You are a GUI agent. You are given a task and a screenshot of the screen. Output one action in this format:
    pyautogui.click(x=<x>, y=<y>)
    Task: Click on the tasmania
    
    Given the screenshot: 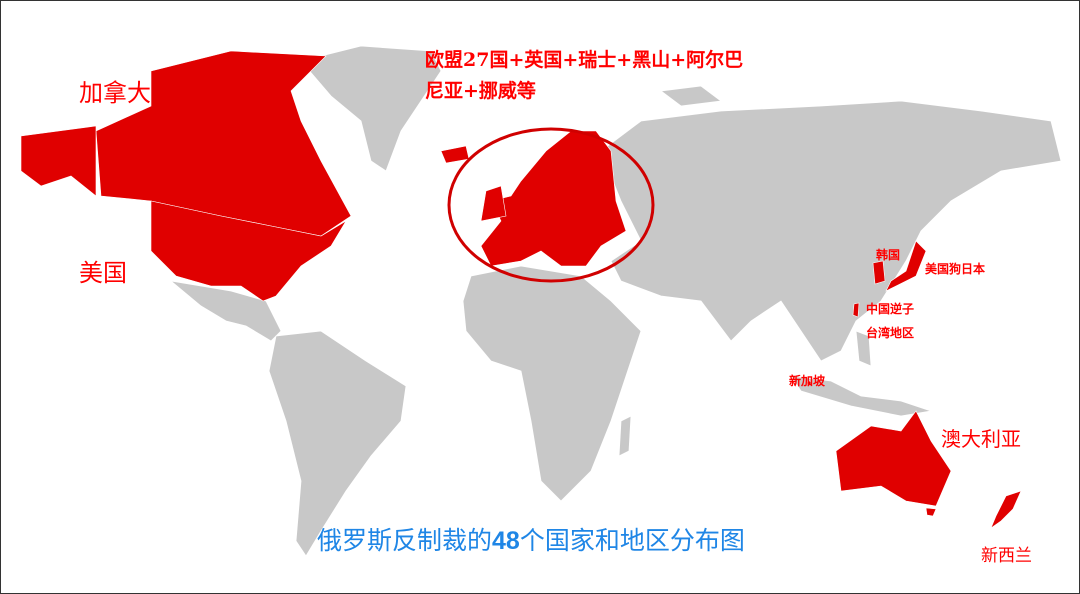 What is the action you would take?
    pyautogui.click(x=931, y=512)
    